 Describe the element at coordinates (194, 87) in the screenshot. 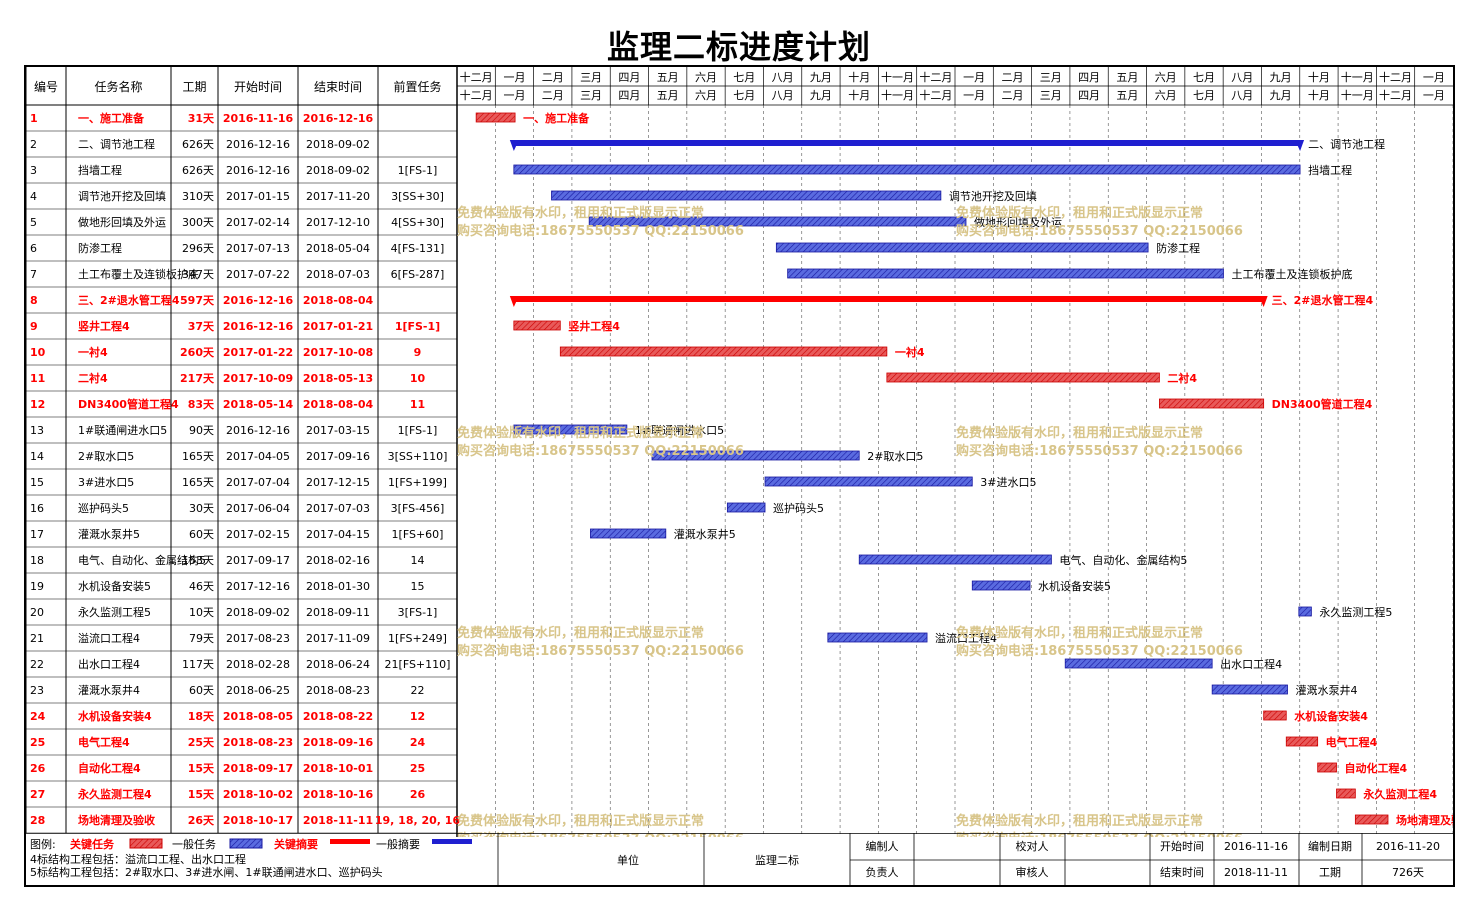

I see `table-header-2: 工期` at that location.